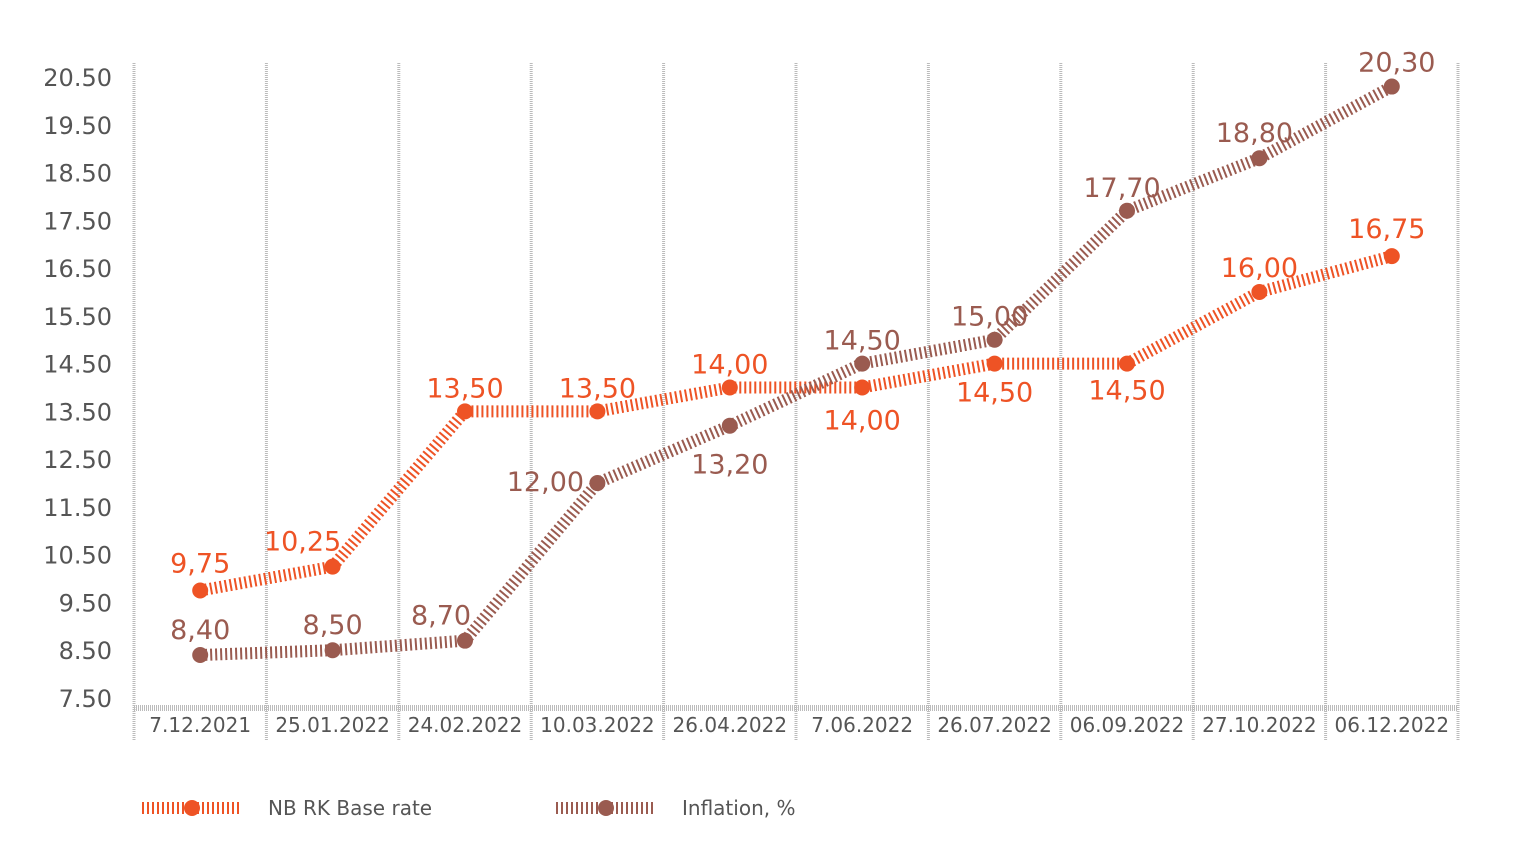  What do you see at coordinates (77, 126) in the screenshot?
I see `y-tick-label: 19.50` at bounding box center [77, 126].